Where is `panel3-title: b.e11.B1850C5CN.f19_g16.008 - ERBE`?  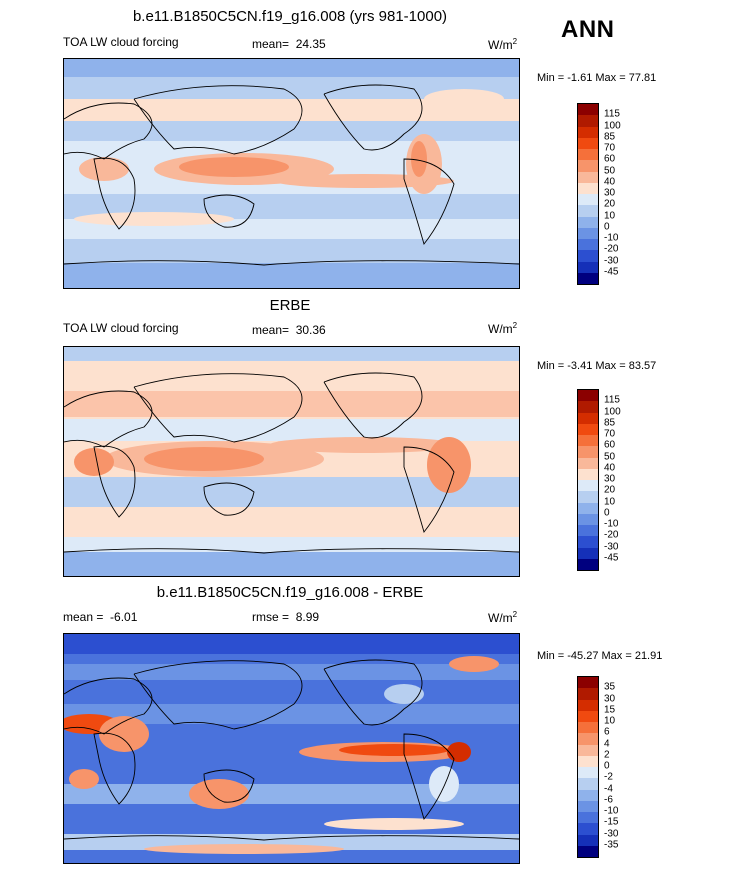 panel3-title: b.e11.B1850C5CN.f19_g16.008 - ERBE is located at coordinates (290, 592).